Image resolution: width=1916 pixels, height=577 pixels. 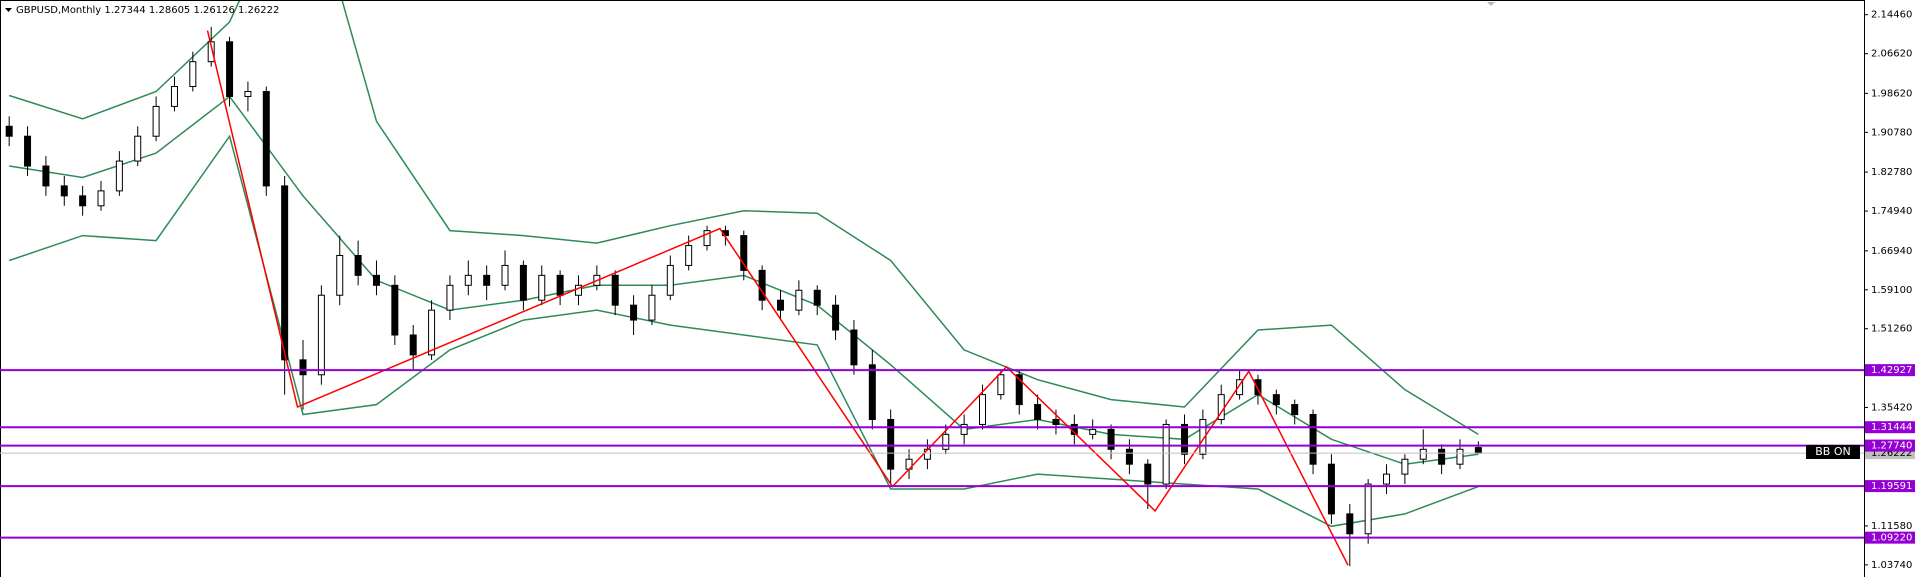 What do you see at coordinates (1891, 407) in the screenshot?
I see `y-tick-label: 1.35420` at bounding box center [1891, 407].